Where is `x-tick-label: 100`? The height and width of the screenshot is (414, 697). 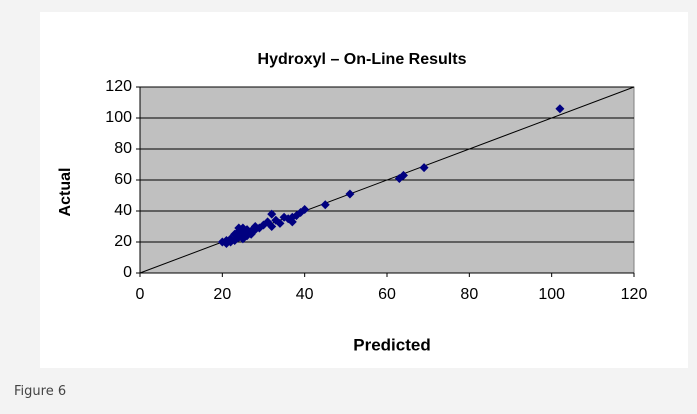
x-tick-label: 100 is located at coordinates (551, 294).